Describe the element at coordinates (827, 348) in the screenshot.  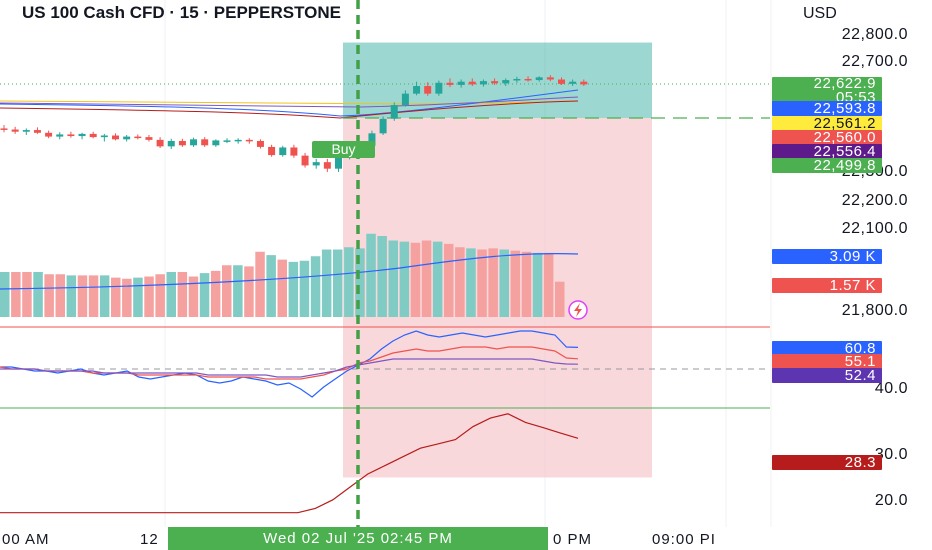
I see `rsi-badge: 60.8` at that location.